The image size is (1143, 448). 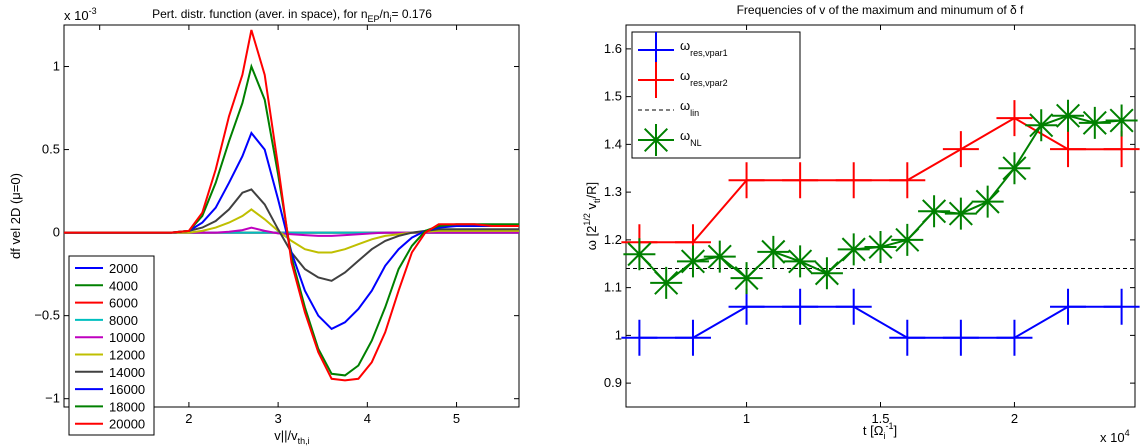 What do you see at coordinates (456, 418) in the screenshot?
I see `left-x-tick-label: 5` at bounding box center [456, 418].